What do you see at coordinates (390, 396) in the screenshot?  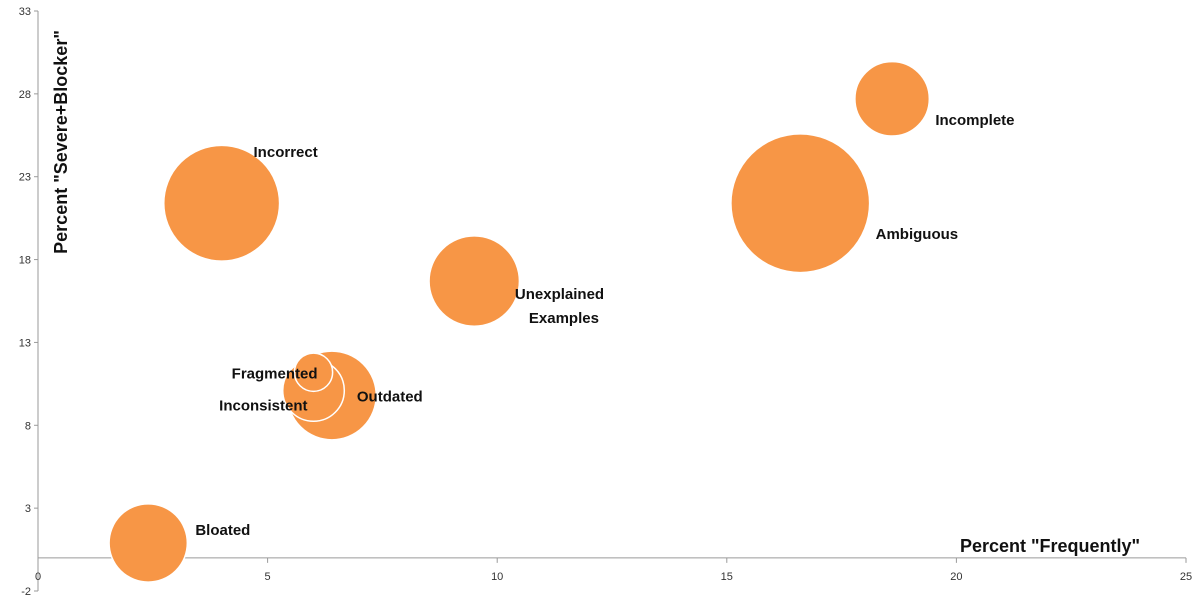 I see `bubble-label: Outdated` at bounding box center [390, 396].